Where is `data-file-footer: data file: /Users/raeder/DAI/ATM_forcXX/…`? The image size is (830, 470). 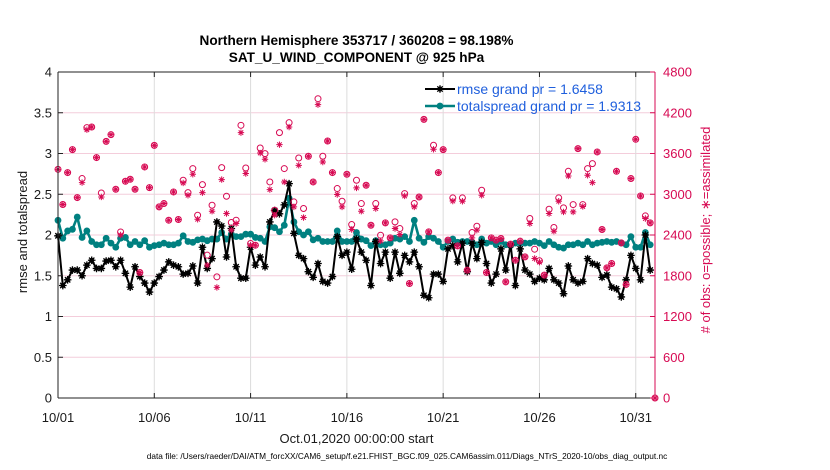 data-file-footer: data file: /Users/raeder/DAI/ATM_forcXX/… is located at coordinates (407, 456).